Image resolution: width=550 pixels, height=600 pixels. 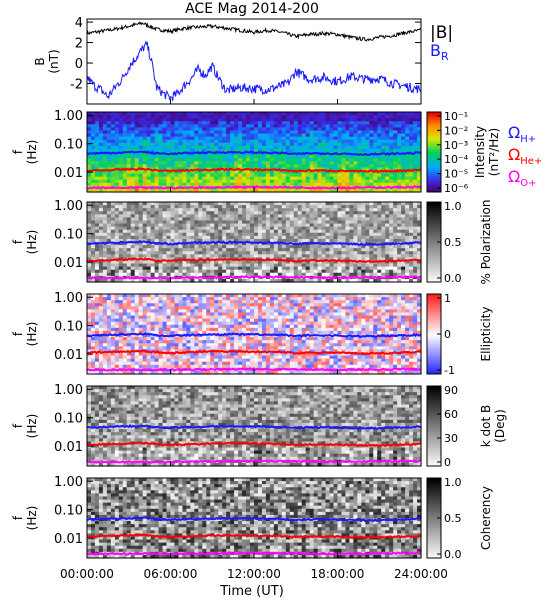 What do you see at coordinates (439, 52) in the screenshot?
I see `legend-bradial: BR` at bounding box center [439, 52].